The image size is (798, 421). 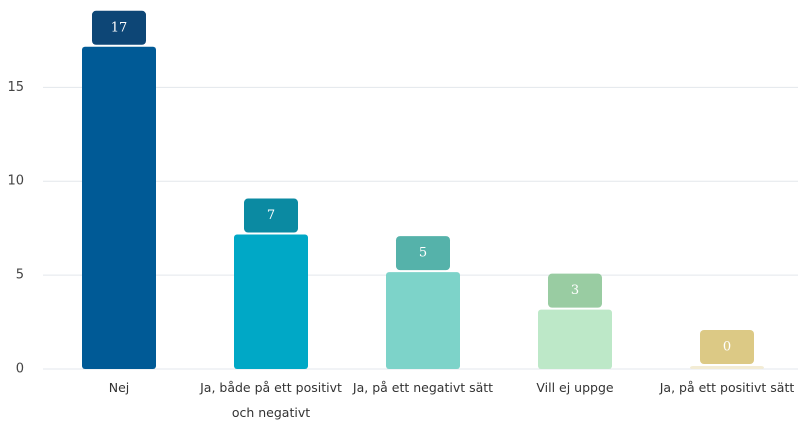 I want to click on x-tick-label: Ja, på ett positivt sätt, so click(x=727, y=387).